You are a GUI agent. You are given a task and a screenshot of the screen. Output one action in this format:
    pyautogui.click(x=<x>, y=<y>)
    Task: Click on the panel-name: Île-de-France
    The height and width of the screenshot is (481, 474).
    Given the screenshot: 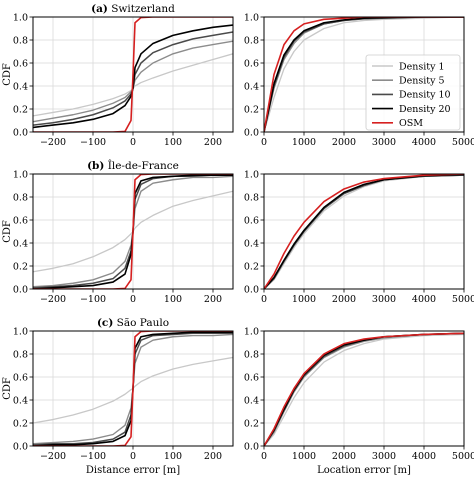 What is the action you would take?
    pyautogui.click(x=141, y=165)
    